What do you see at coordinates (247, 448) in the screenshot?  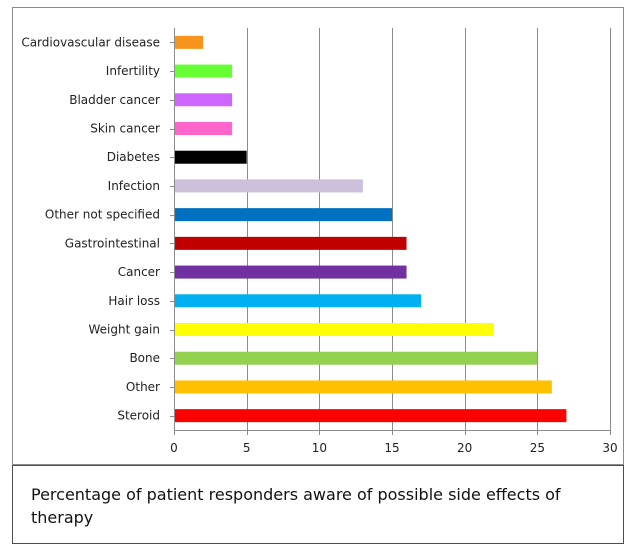 I see `x-tick-label: 5` at bounding box center [247, 448].